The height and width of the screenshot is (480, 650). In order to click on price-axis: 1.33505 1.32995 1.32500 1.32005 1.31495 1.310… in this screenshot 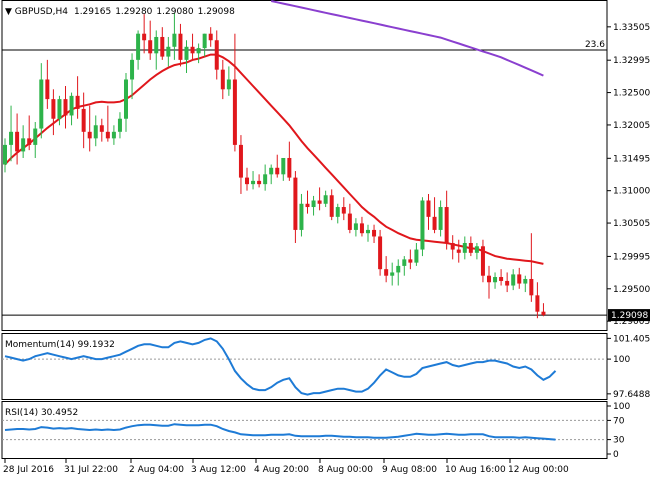, I will do `click(628, 175)`.